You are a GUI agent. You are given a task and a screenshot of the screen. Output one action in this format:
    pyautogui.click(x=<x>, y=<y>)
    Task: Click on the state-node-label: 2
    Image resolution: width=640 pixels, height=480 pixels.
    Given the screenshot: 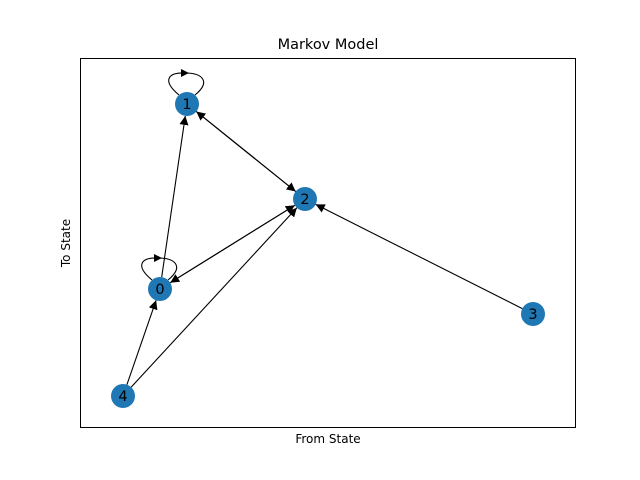 What is the action you would take?
    pyautogui.click(x=304, y=200)
    